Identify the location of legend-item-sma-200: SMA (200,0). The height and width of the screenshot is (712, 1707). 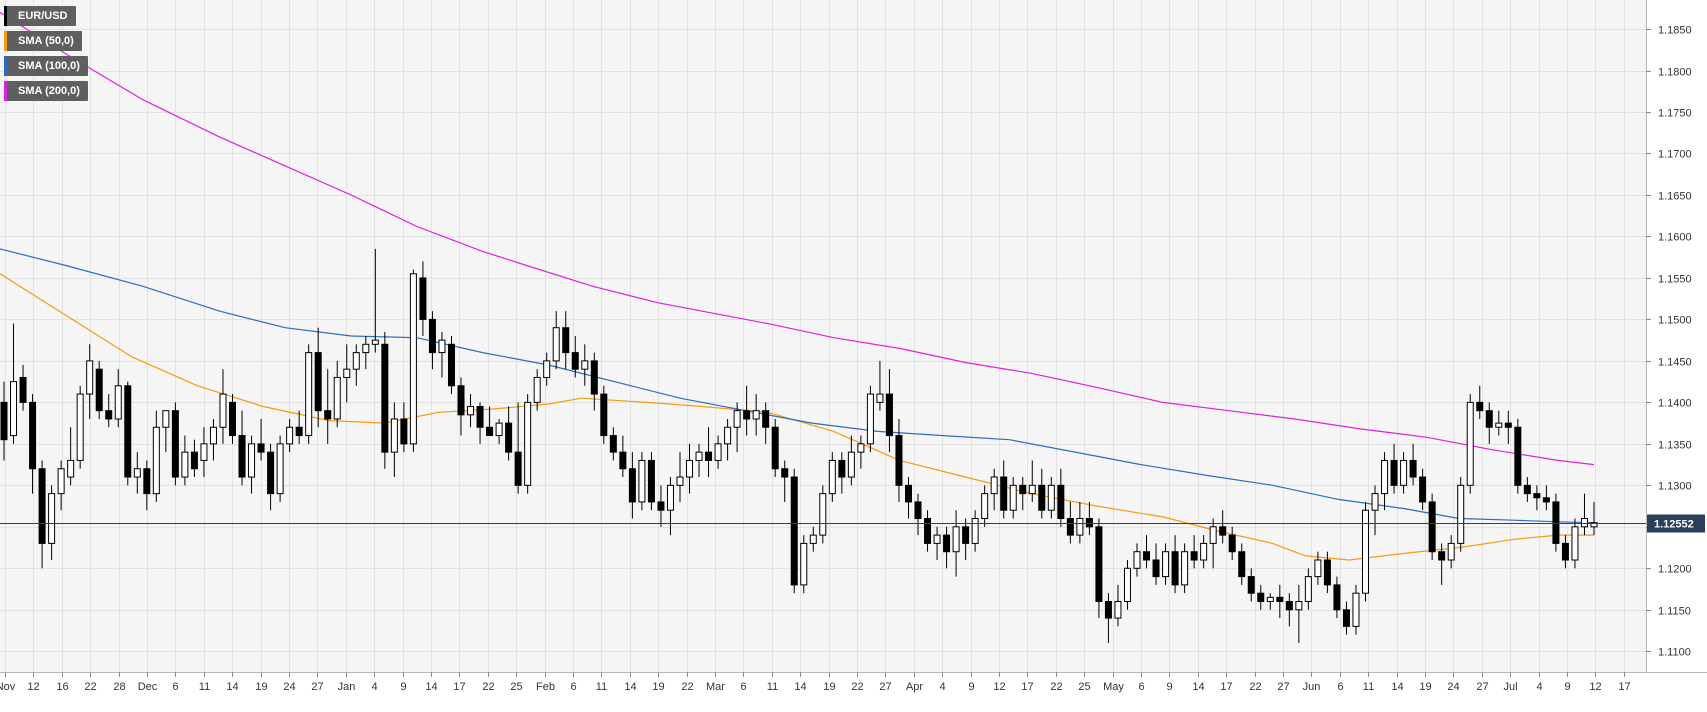
(46, 91).